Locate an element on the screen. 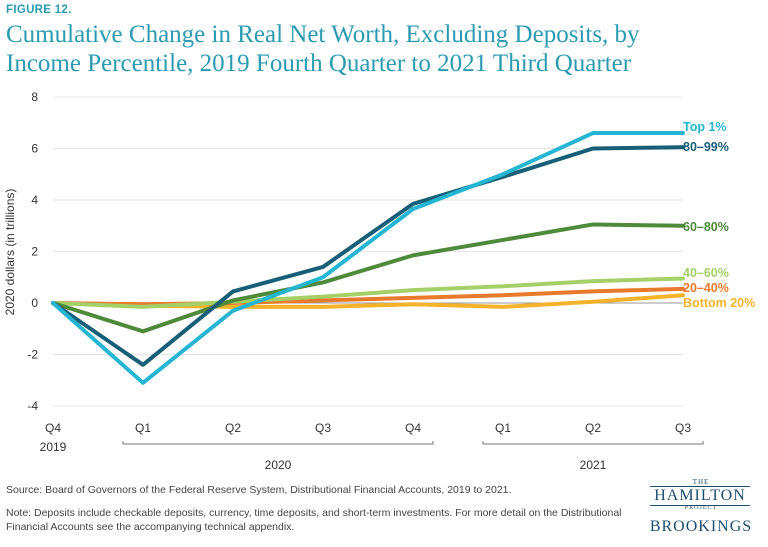 The image size is (768, 547). y-tick-label: 8 is located at coordinates (34, 97).